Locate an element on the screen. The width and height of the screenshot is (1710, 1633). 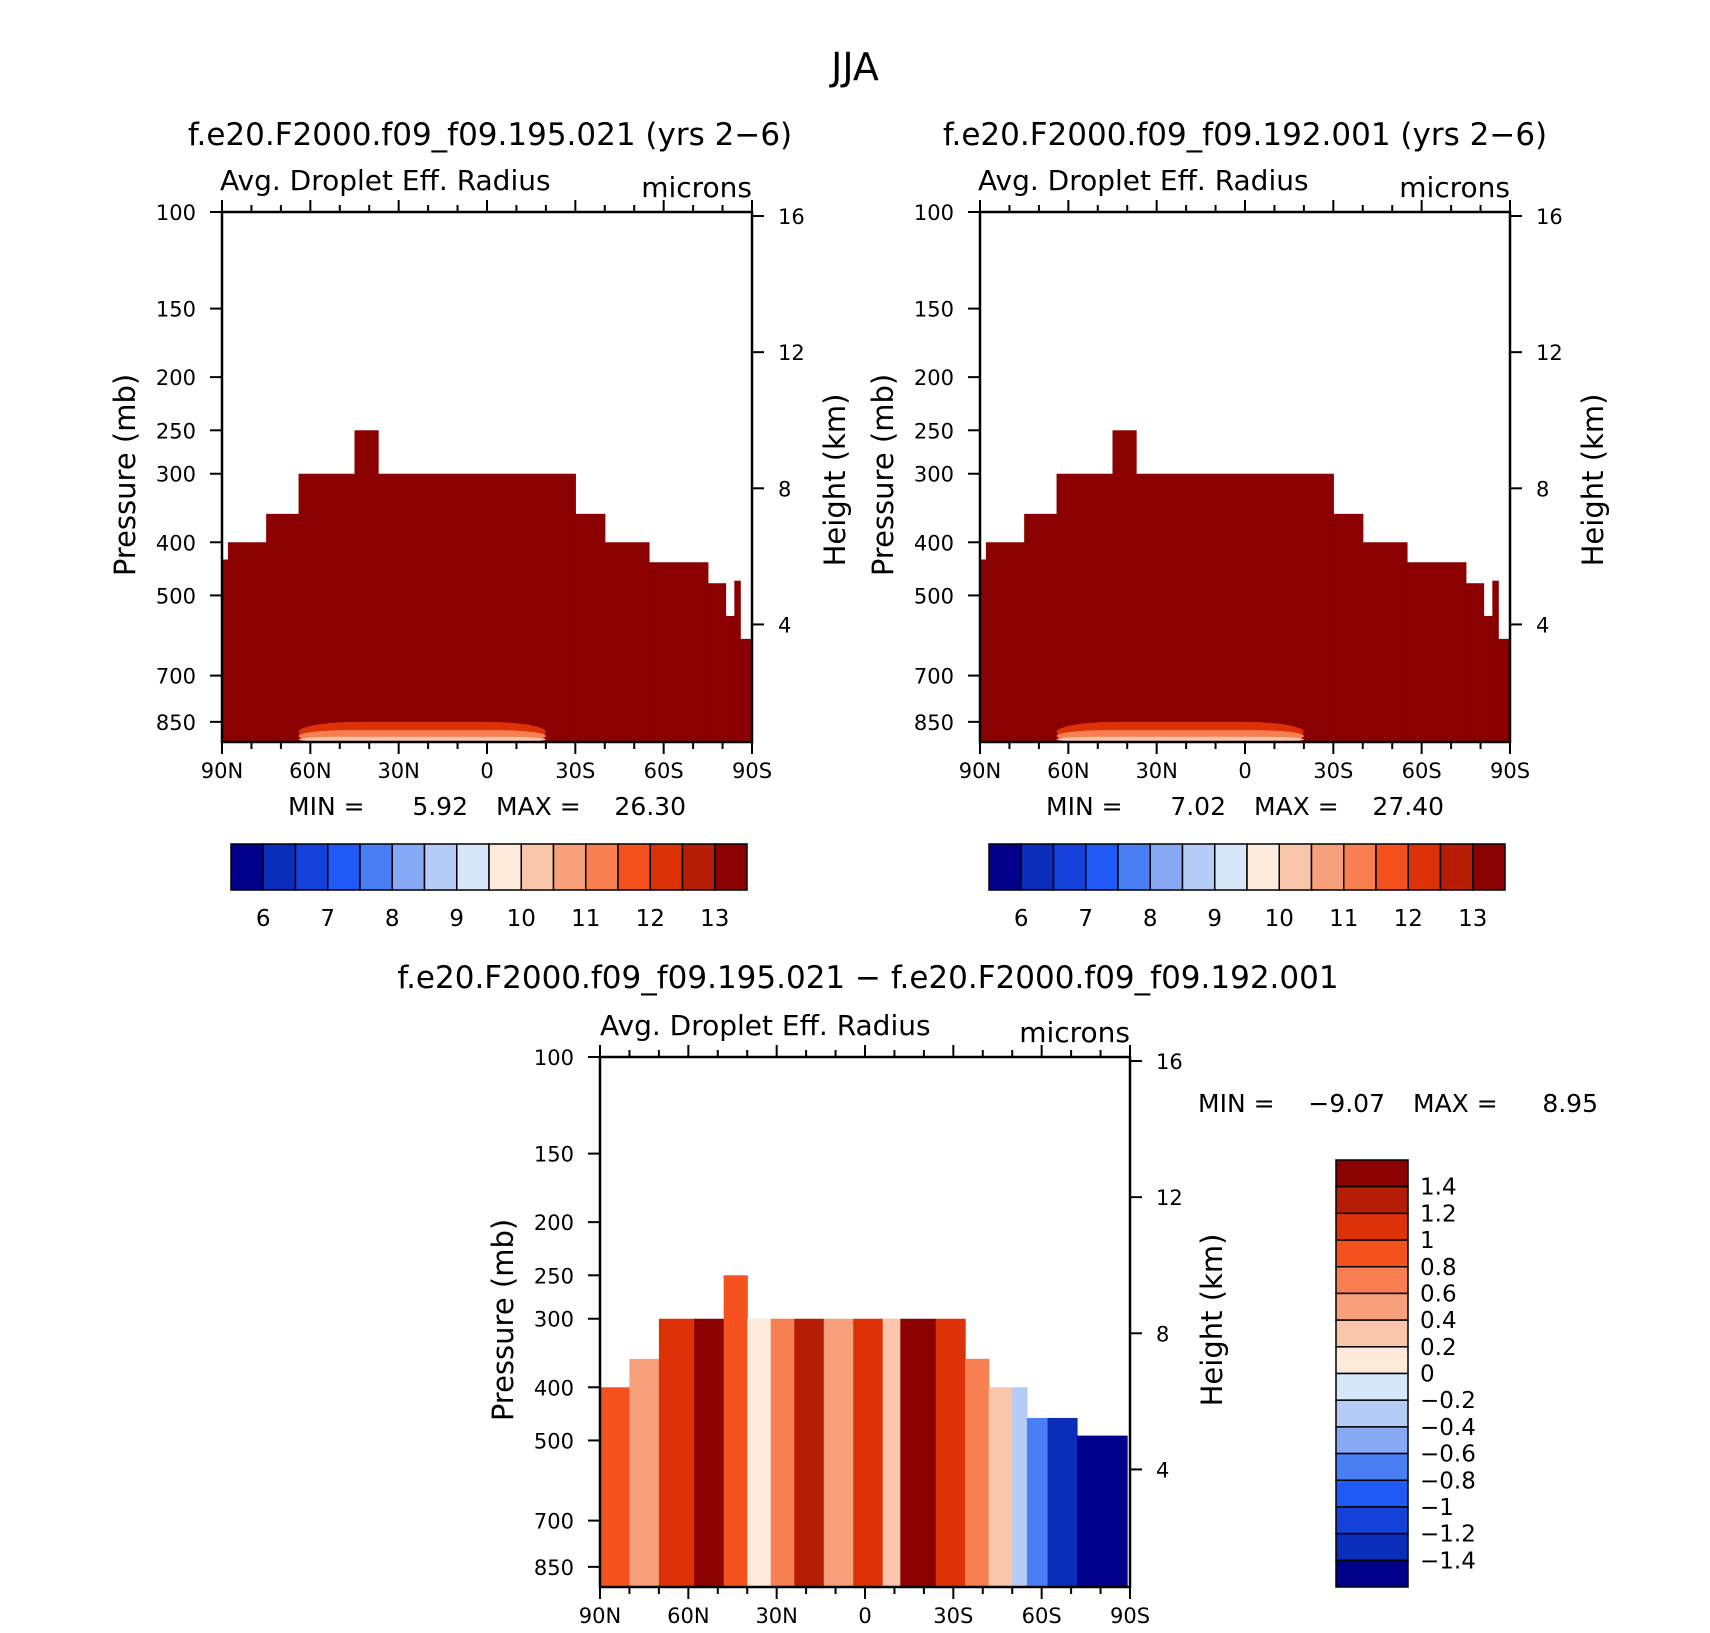
panel-b-xtick-label: 90S is located at coordinates (1510, 771).